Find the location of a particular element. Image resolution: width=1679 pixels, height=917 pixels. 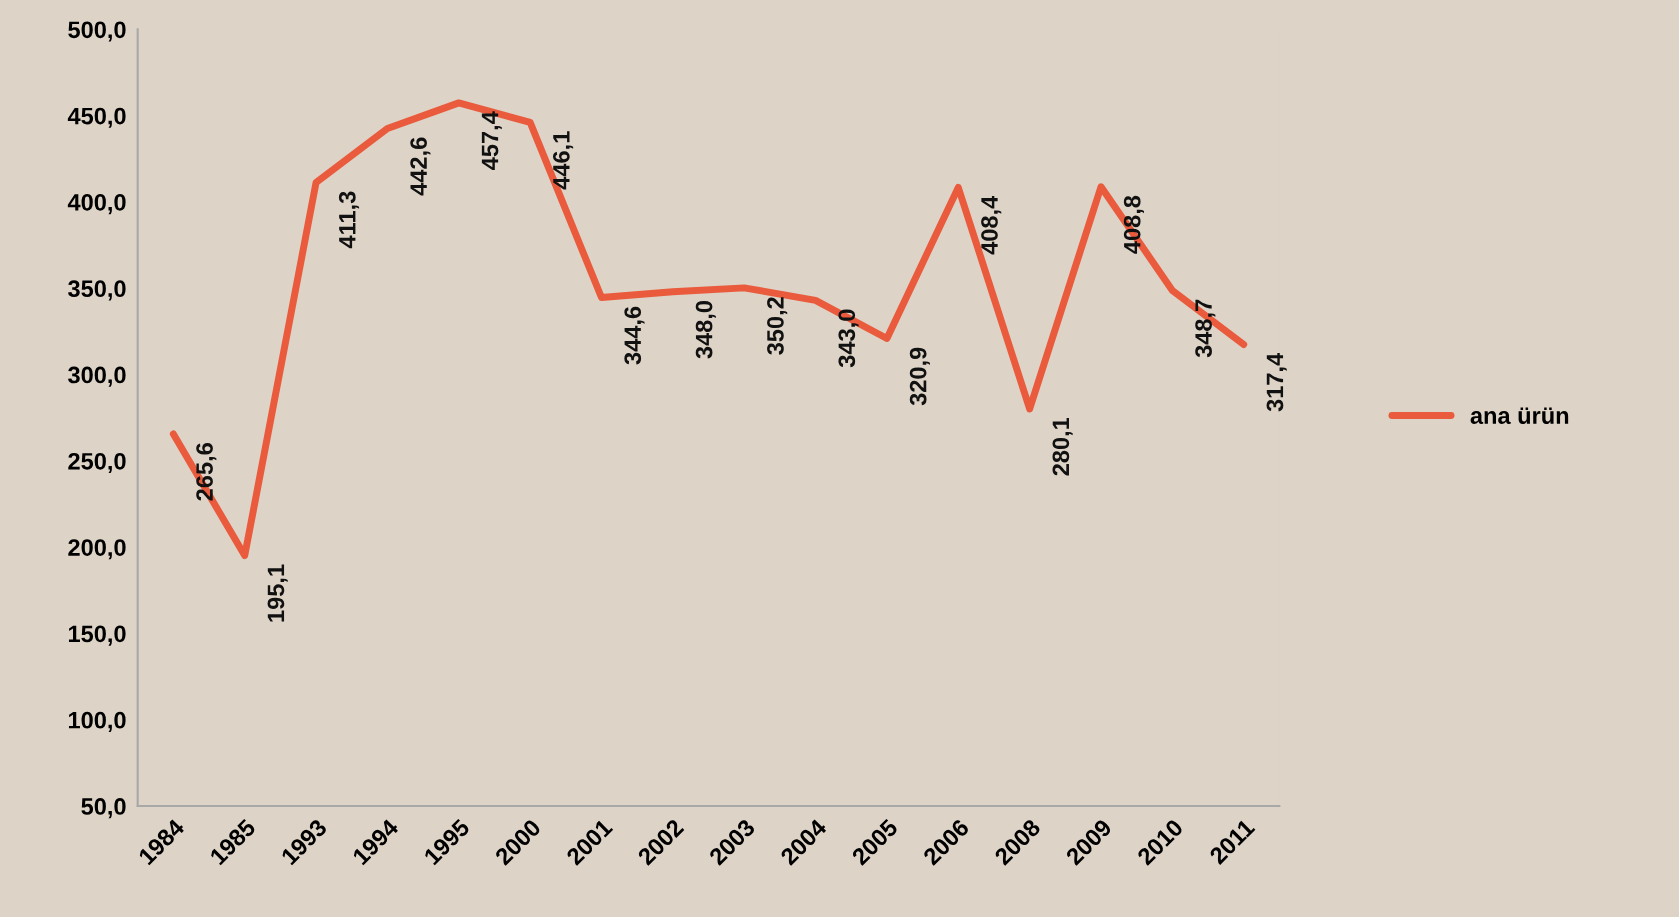

data-label: 457,4 is located at coordinates (491, 140).